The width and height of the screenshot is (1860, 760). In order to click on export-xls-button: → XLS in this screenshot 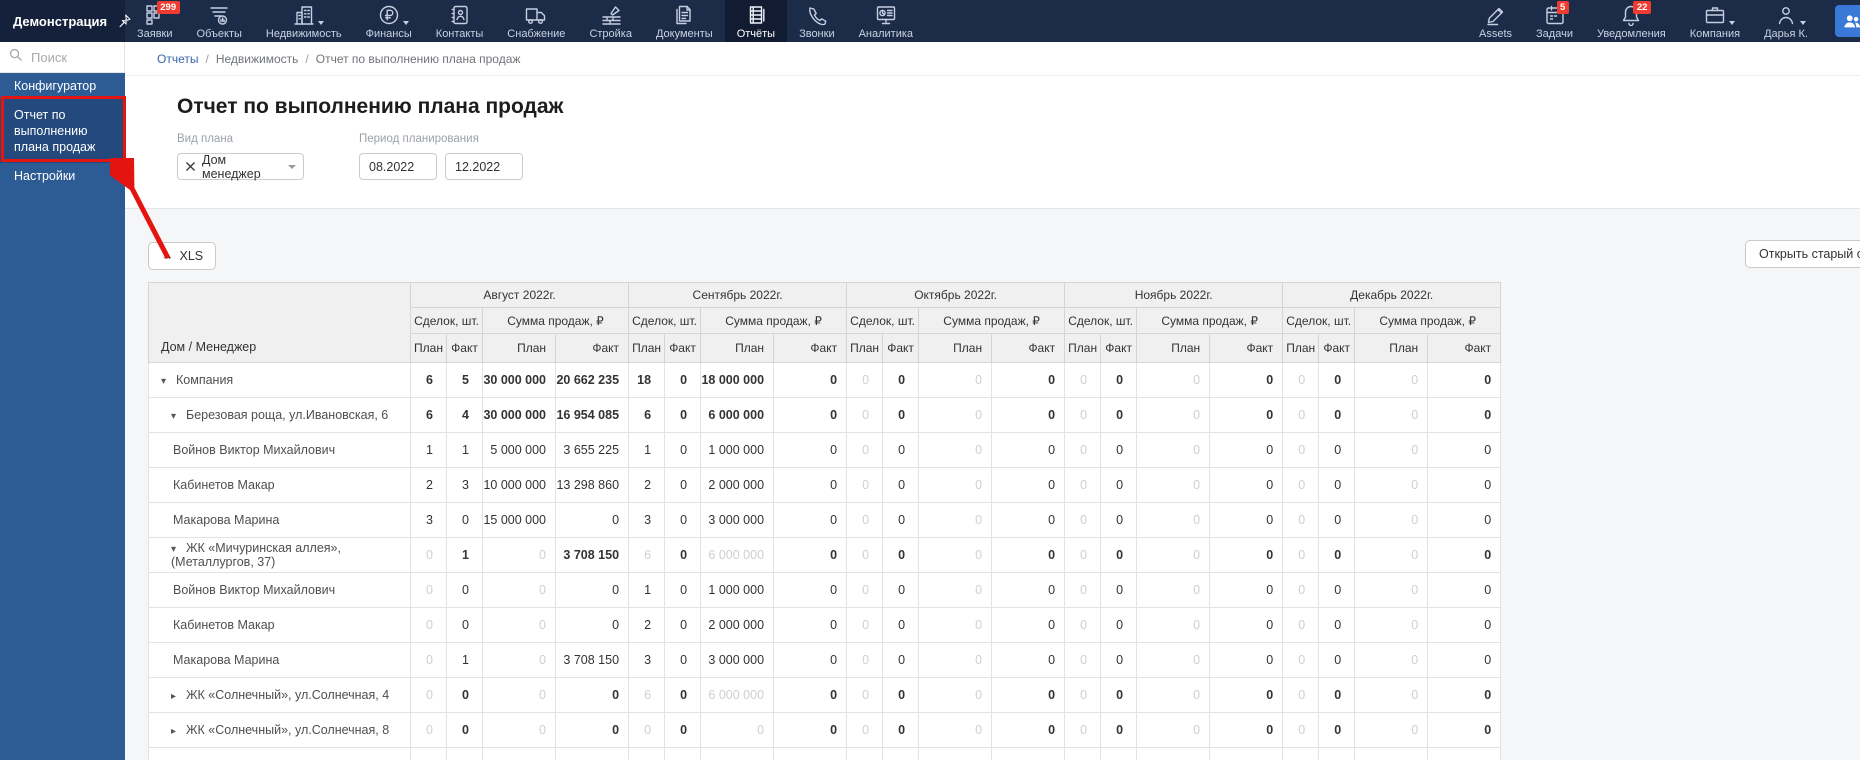, I will do `click(182, 256)`.